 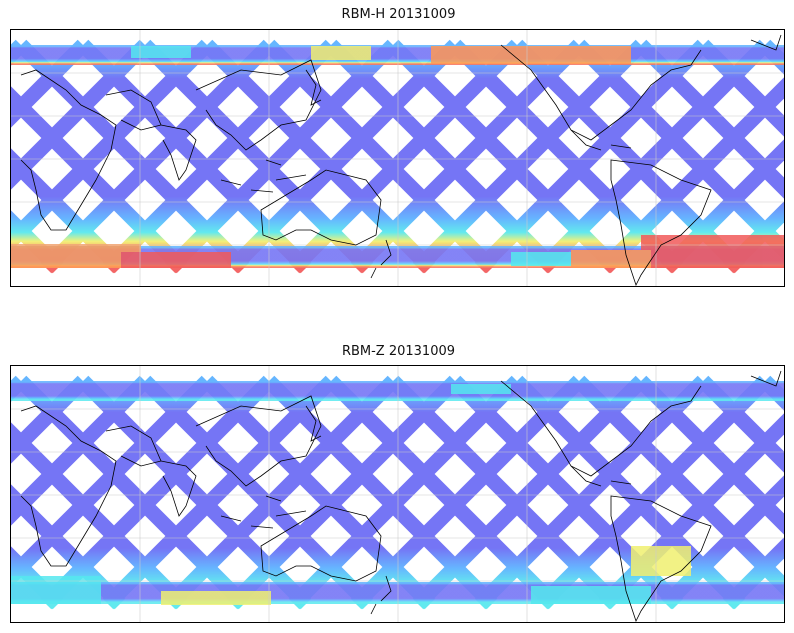 What do you see at coordinates (397, 593) in the screenshot?
I see `south-dense-band` at bounding box center [397, 593].